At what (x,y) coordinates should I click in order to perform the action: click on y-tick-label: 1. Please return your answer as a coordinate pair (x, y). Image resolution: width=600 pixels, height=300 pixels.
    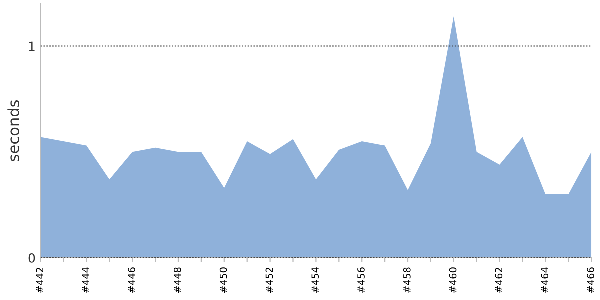
    Looking at the image, I should click on (32, 46).